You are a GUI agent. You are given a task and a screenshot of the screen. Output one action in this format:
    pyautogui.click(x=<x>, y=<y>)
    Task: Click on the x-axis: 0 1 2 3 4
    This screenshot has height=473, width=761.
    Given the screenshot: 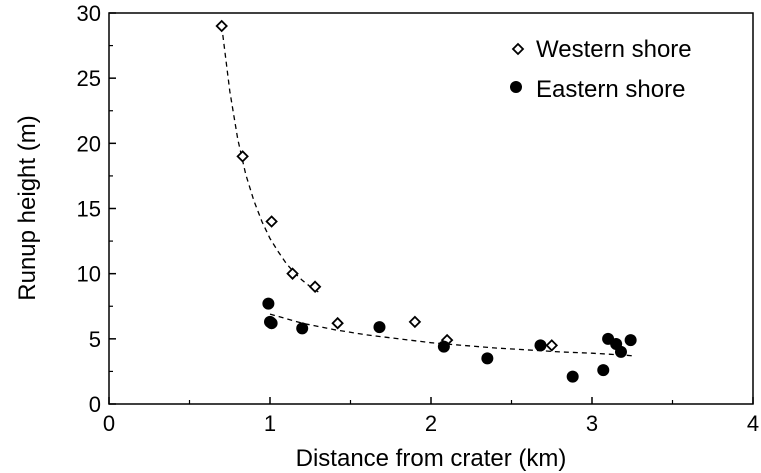 What is the action you would take?
    pyautogui.click(x=431, y=416)
    